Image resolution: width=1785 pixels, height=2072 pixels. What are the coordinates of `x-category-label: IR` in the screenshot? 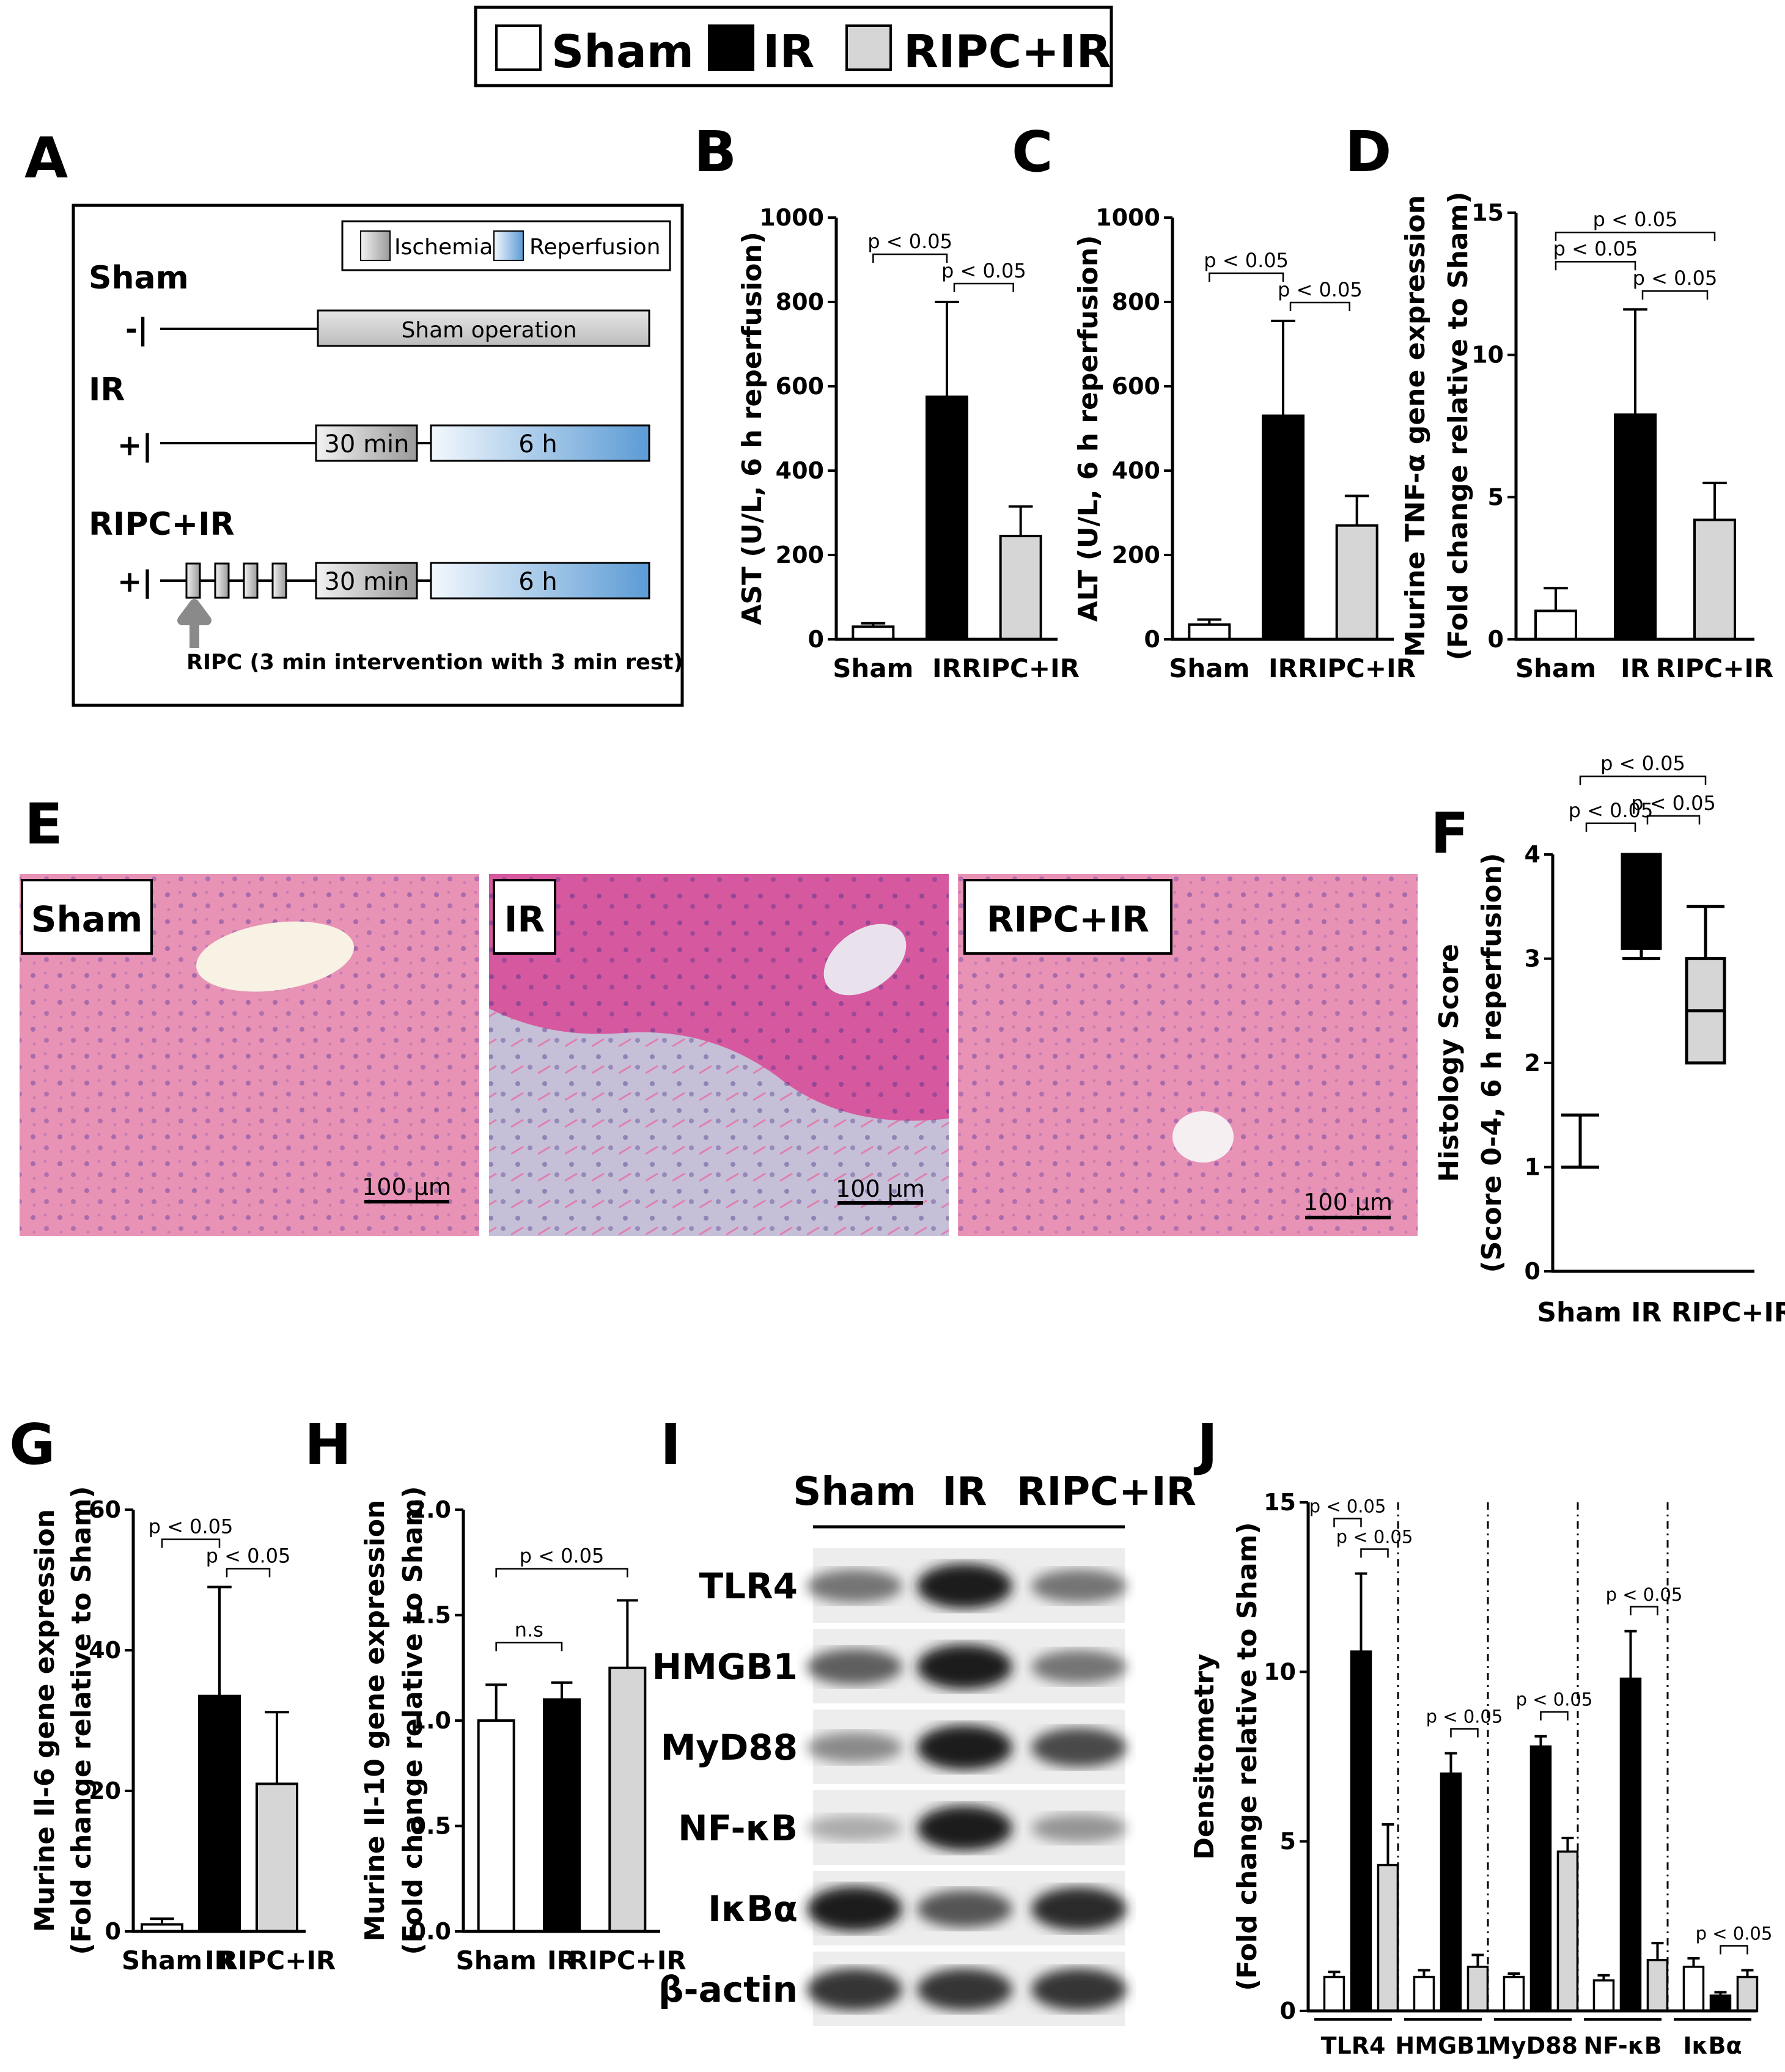 It's located at (1283, 668).